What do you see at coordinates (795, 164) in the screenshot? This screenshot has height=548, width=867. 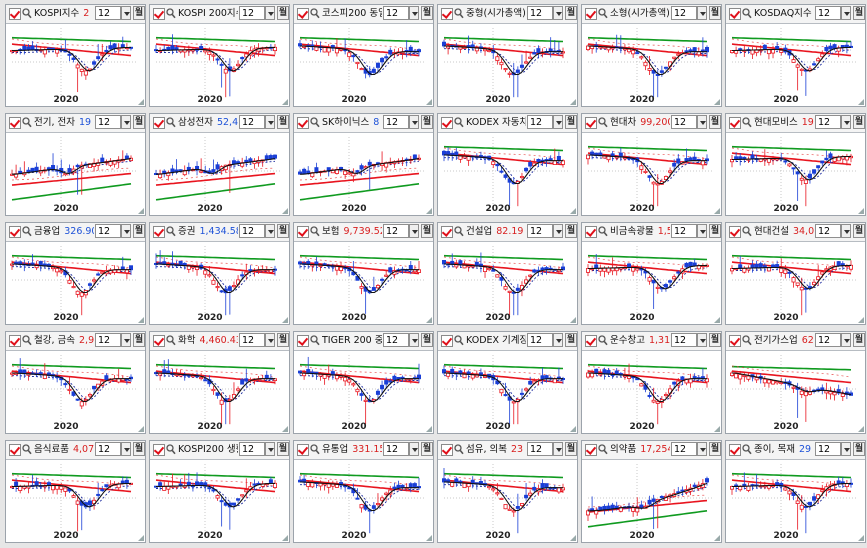 I see `chart-panel: 현대모비스 19 12 월 2020` at bounding box center [795, 164].